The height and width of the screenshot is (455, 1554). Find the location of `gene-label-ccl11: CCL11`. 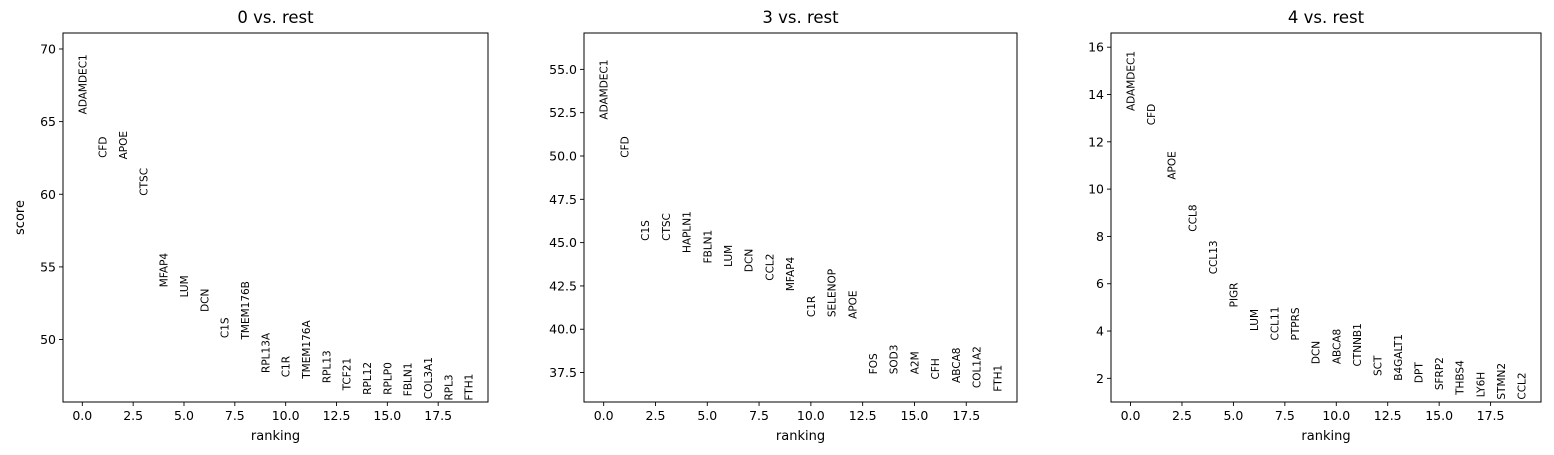

gene-label-ccl11: CCL11 is located at coordinates (1276, 324).